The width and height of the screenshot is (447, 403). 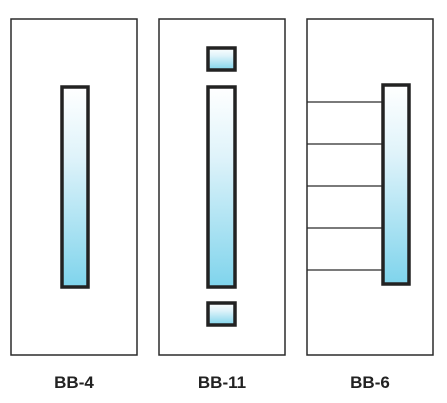 What do you see at coordinates (222, 382) in the screenshot?
I see `door-label: BB-11` at bounding box center [222, 382].